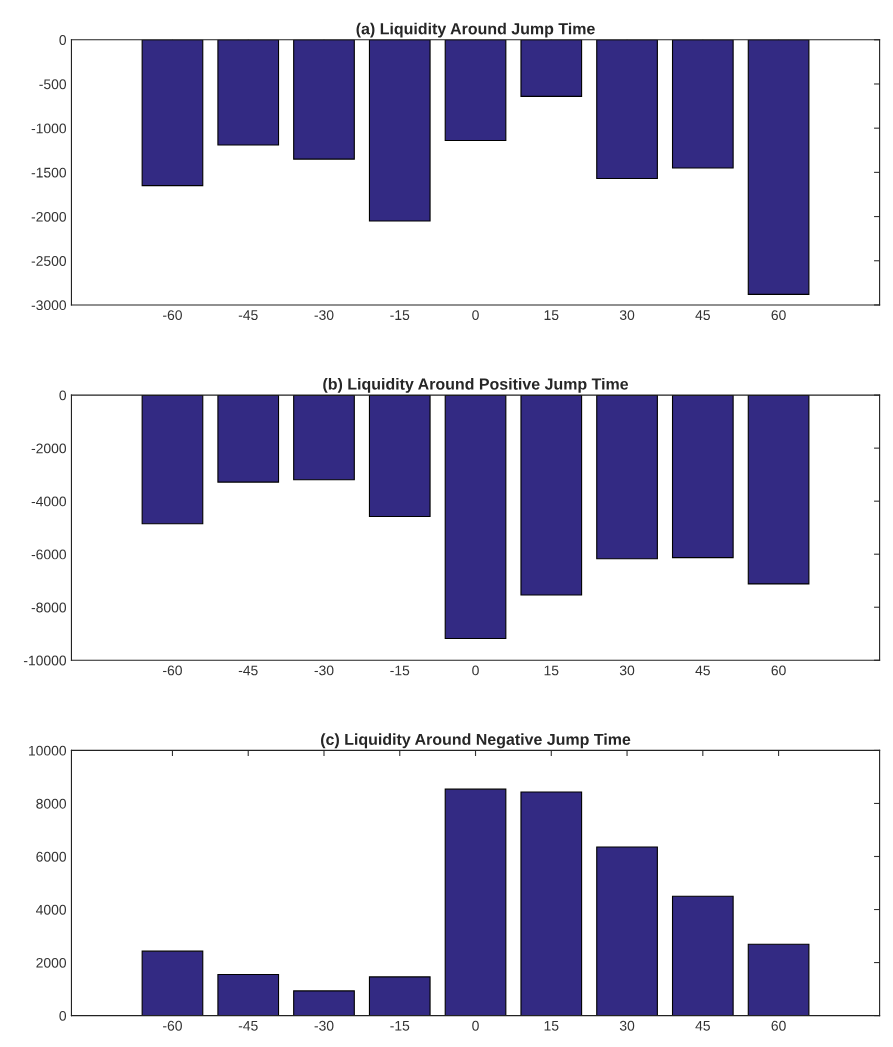  Describe the element at coordinates (53, 84) in the screenshot. I see `y-tick-label: -500` at that location.